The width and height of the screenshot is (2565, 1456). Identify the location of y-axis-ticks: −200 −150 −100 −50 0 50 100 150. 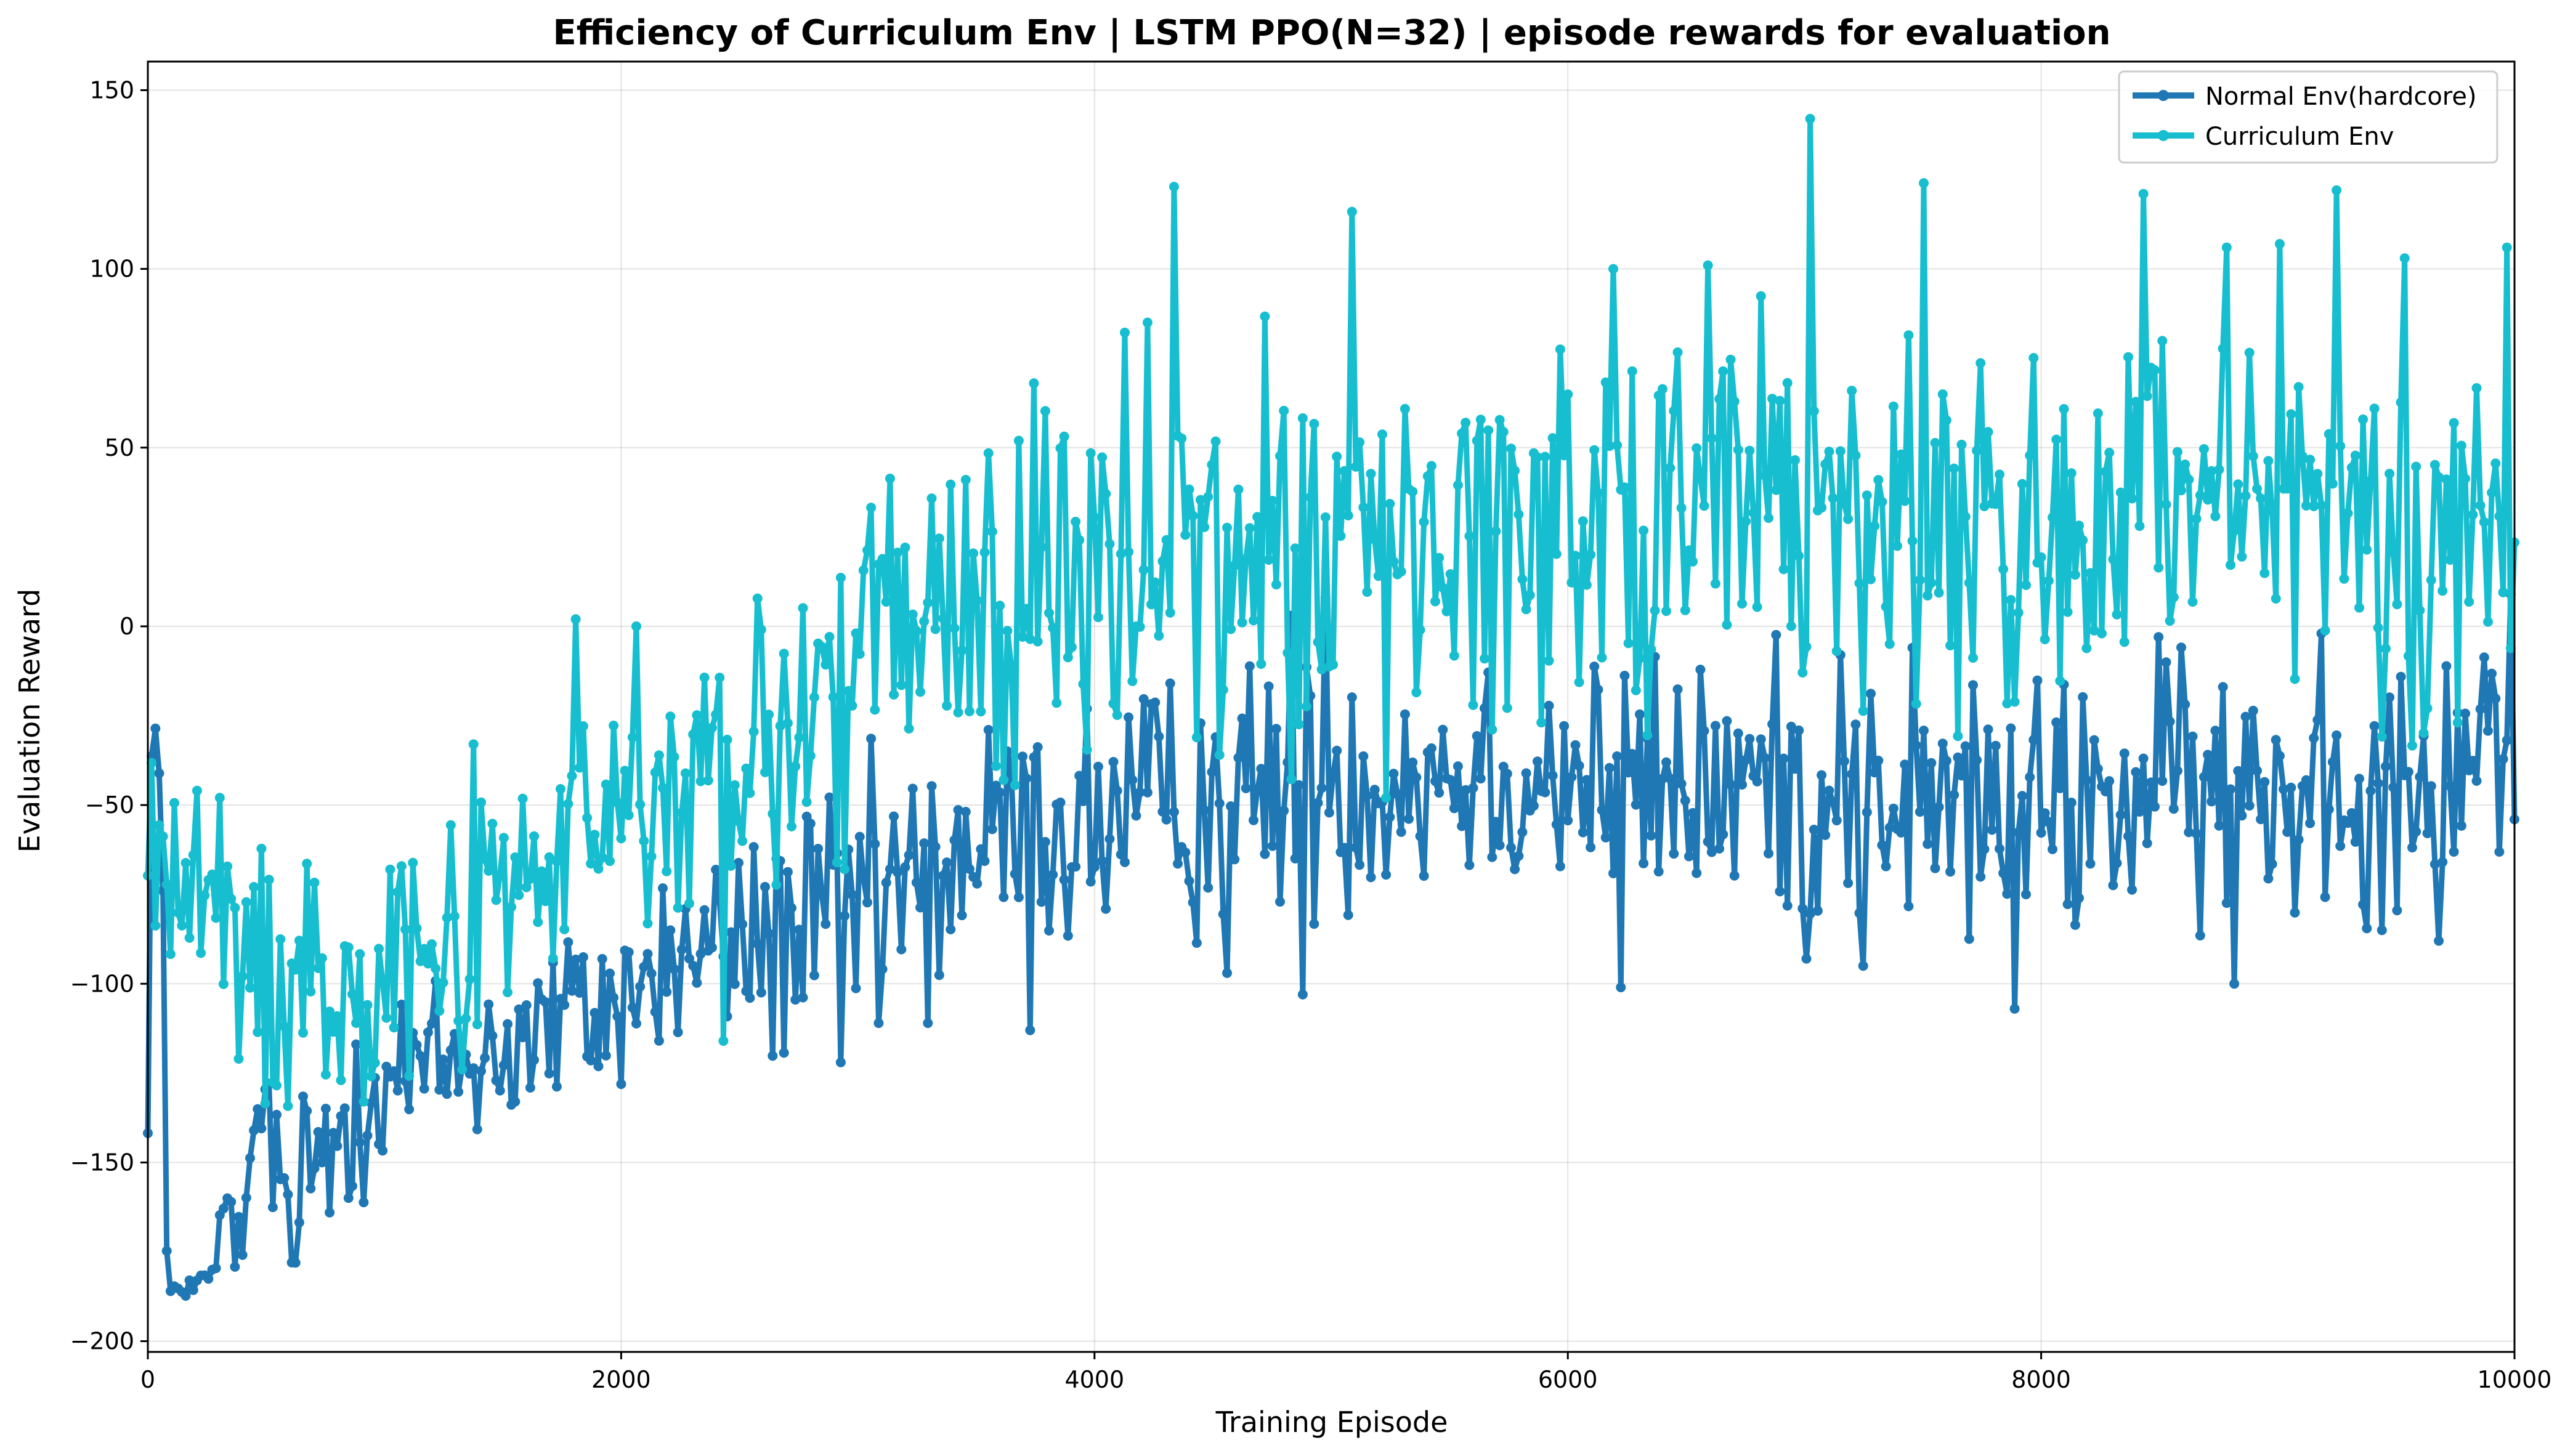
(109, 715).